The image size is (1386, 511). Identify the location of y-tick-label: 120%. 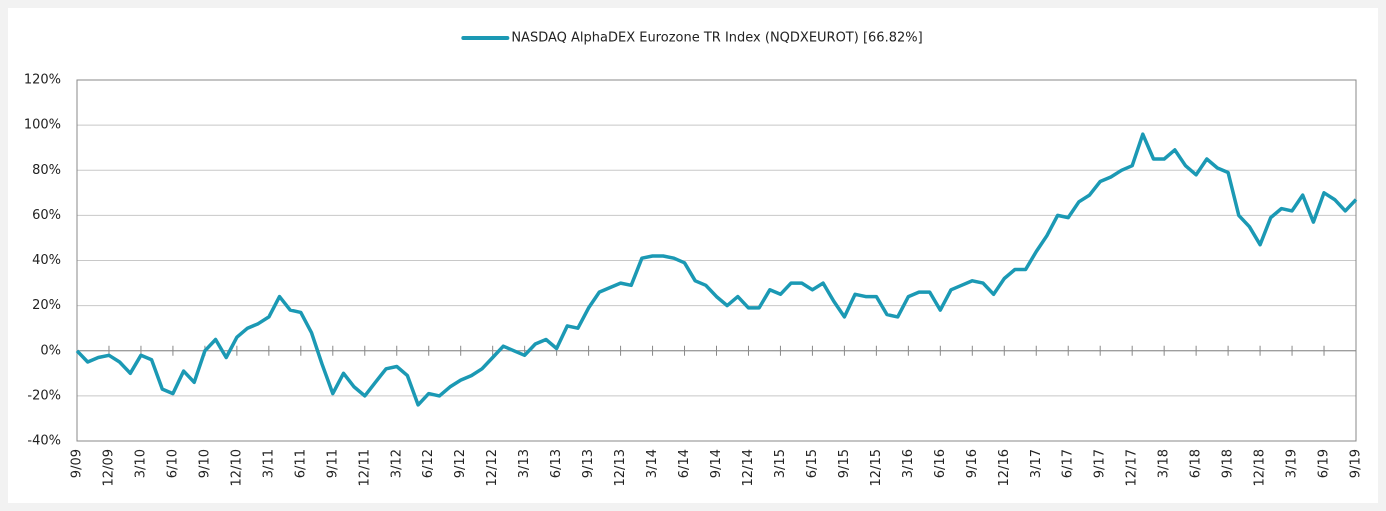
(42, 80).